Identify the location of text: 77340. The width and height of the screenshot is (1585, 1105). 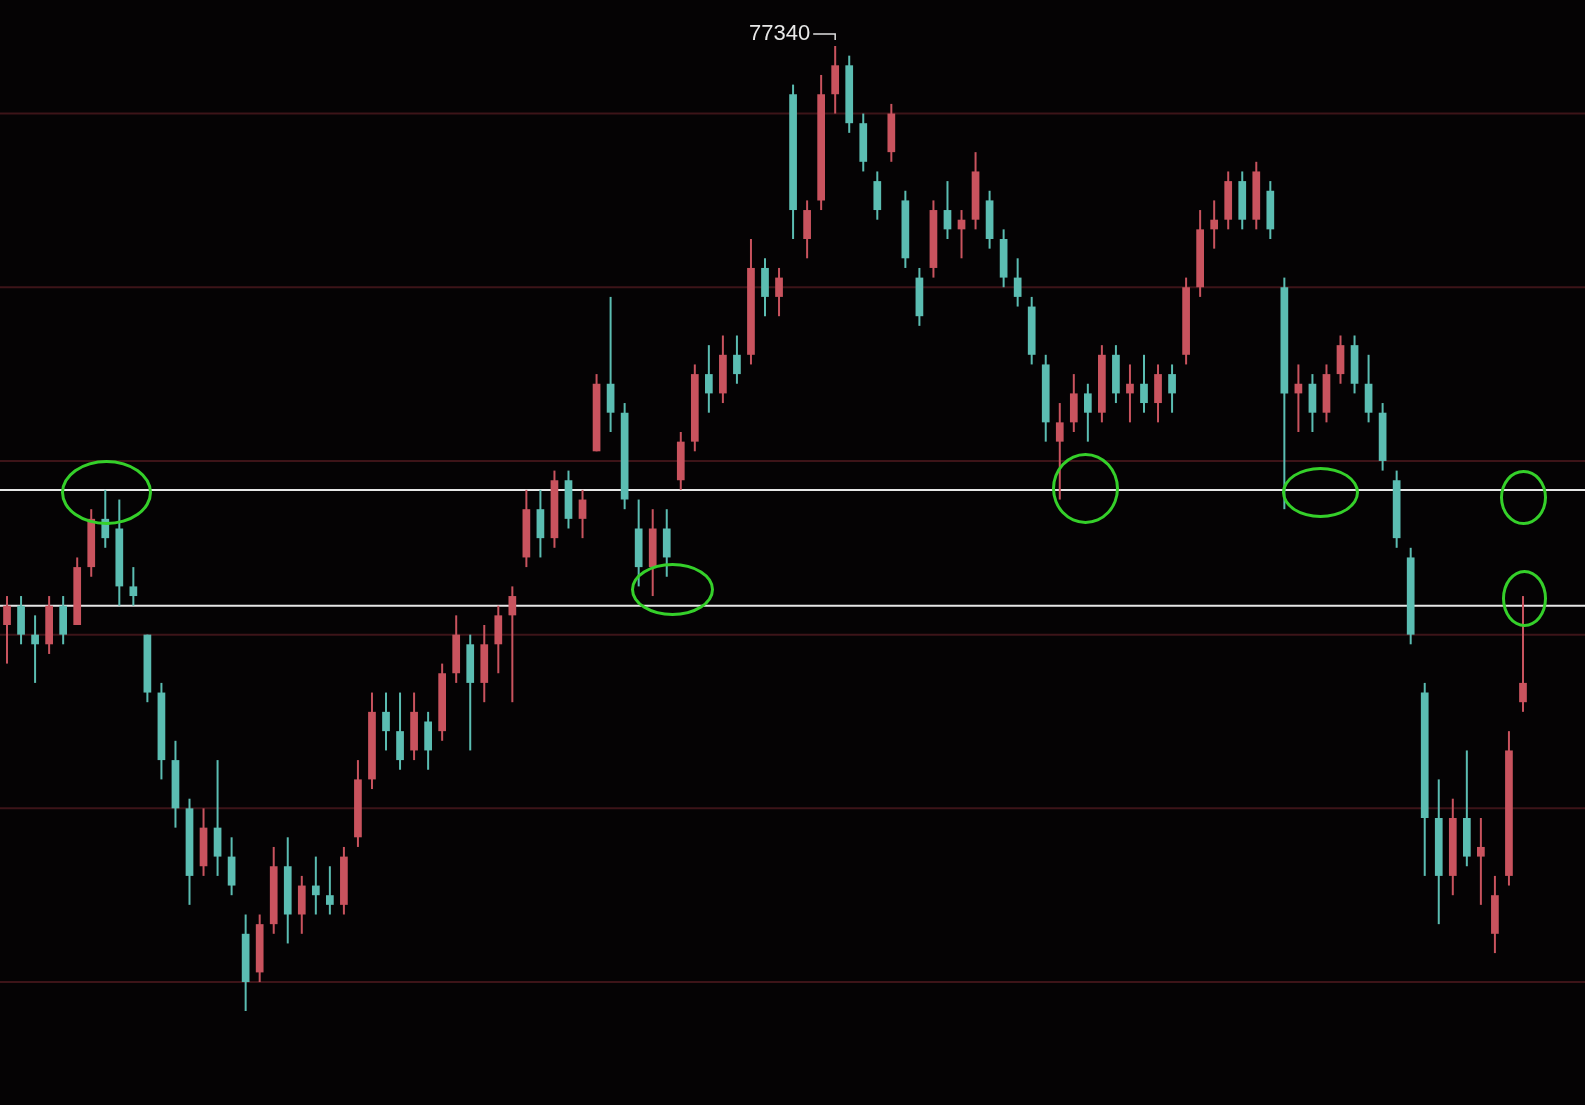
(780, 33).